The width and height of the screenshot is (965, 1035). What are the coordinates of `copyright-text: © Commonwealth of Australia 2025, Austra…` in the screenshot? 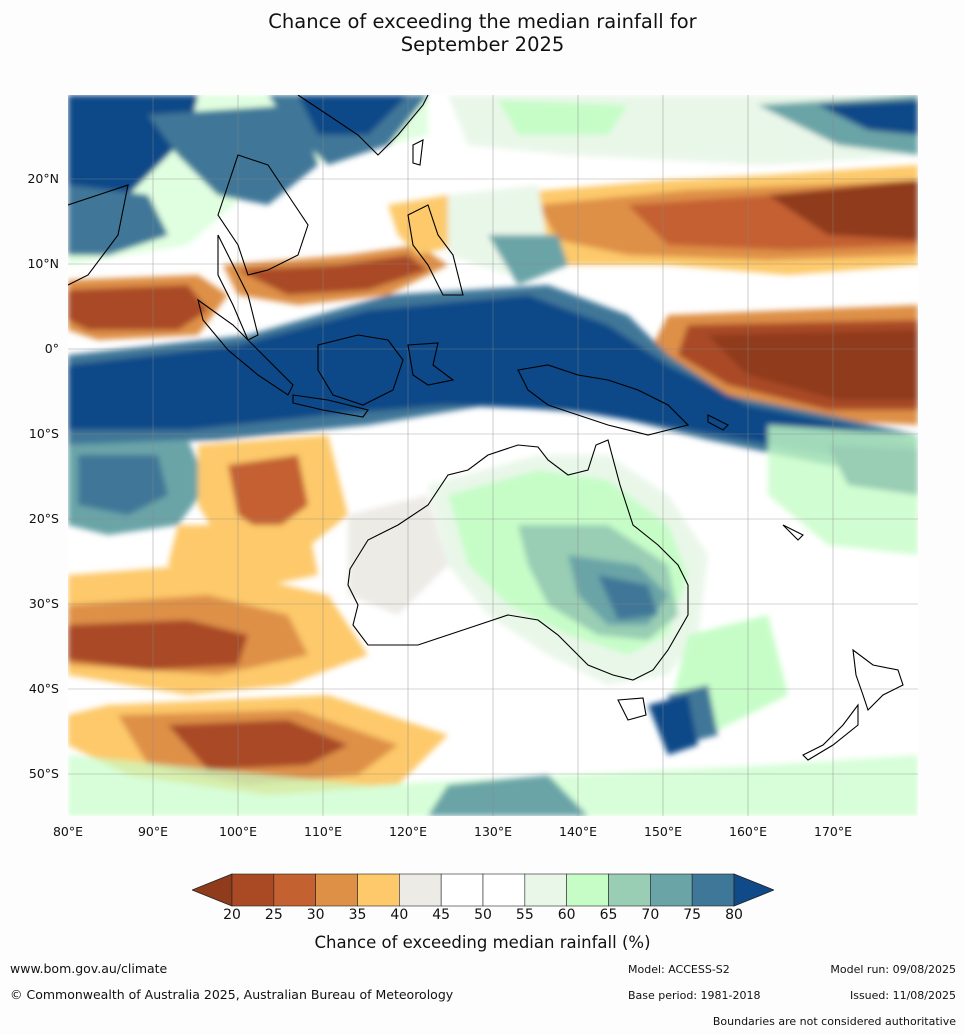 It's located at (232, 994).